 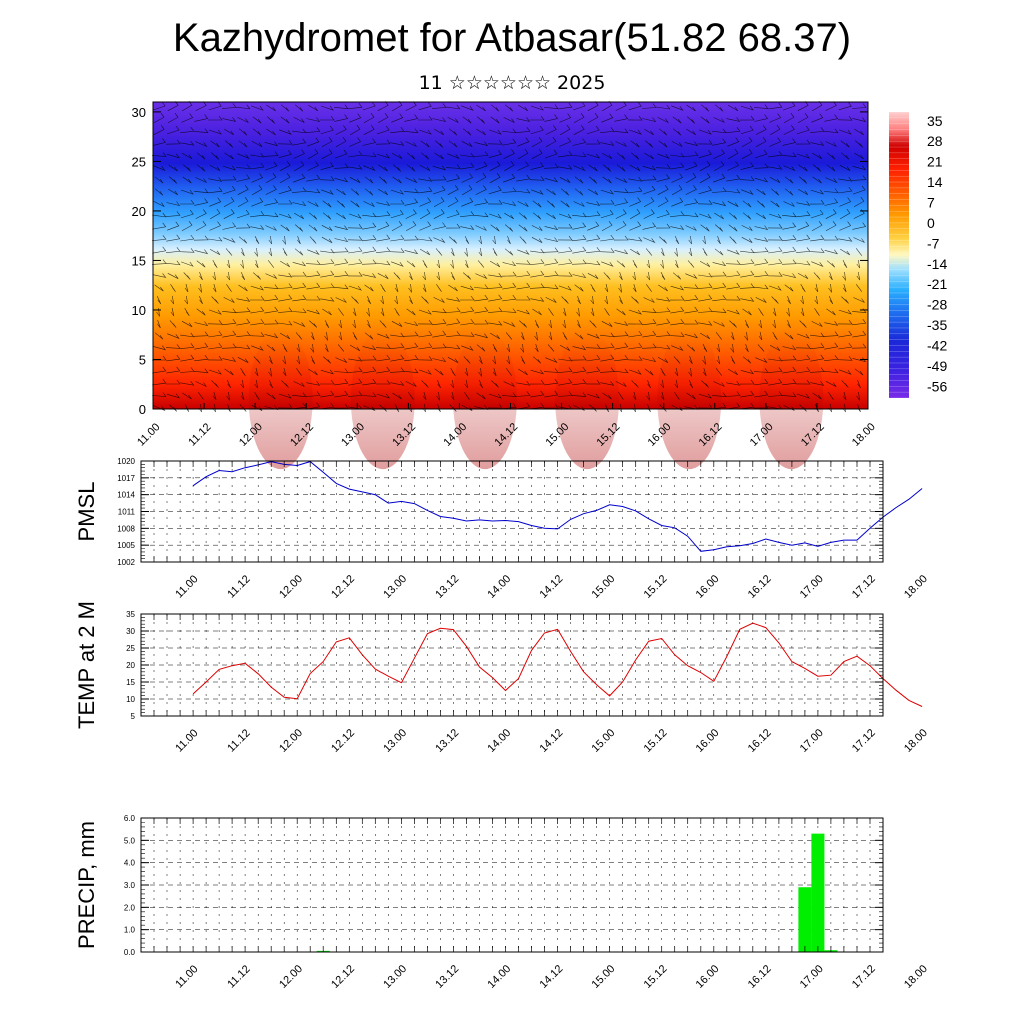 I want to click on y-tick-label: 1020, so click(x=126, y=461).